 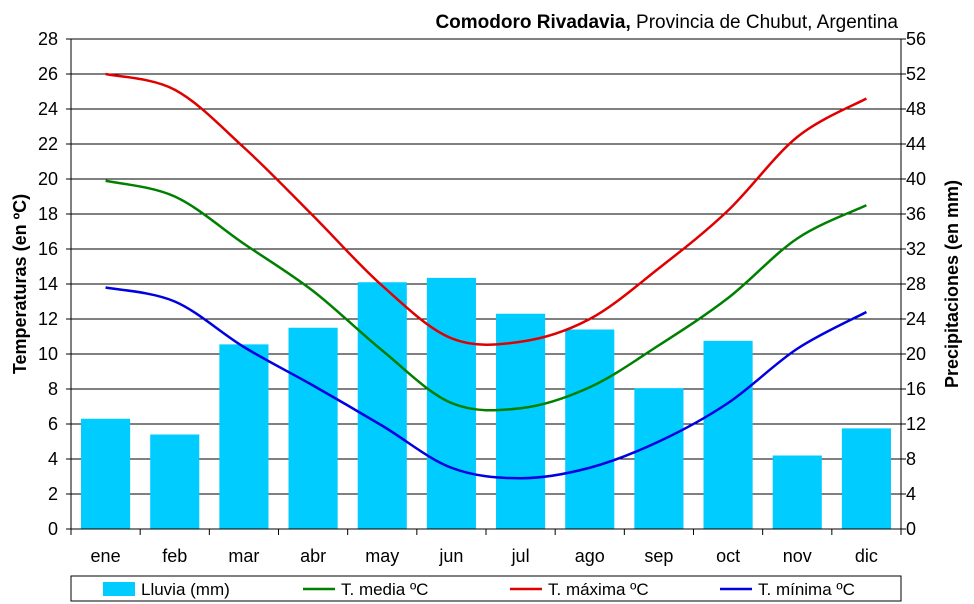 I want to click on x-tick-label: jul, so click(x=520, y=556).